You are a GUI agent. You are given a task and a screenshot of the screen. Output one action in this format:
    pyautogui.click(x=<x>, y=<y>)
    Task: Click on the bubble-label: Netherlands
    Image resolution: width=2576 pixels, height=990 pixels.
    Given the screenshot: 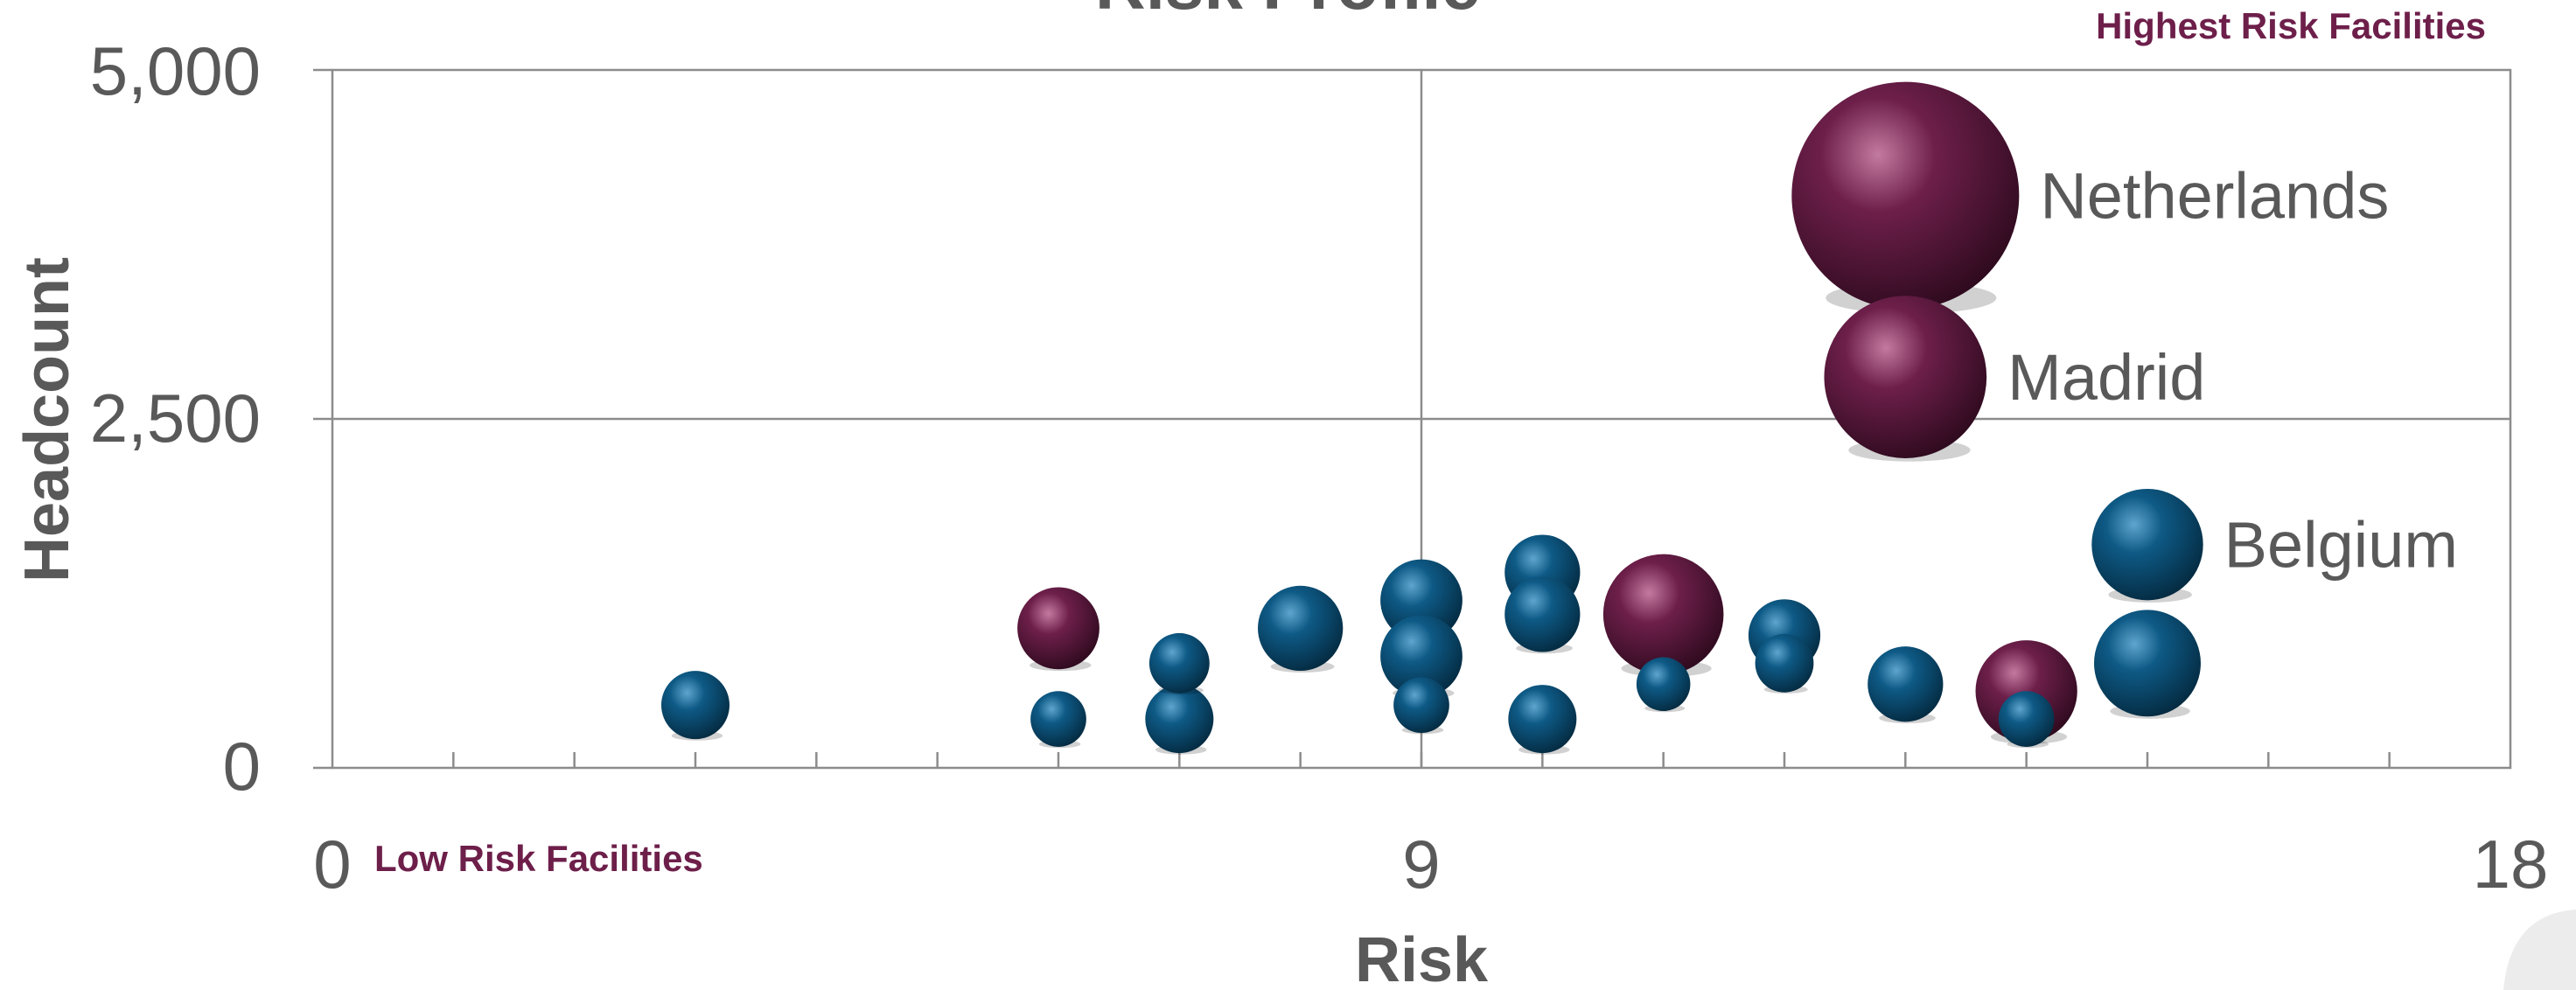 What is the action you would take?
    pyautogui.click(x=2214, y=196)
    